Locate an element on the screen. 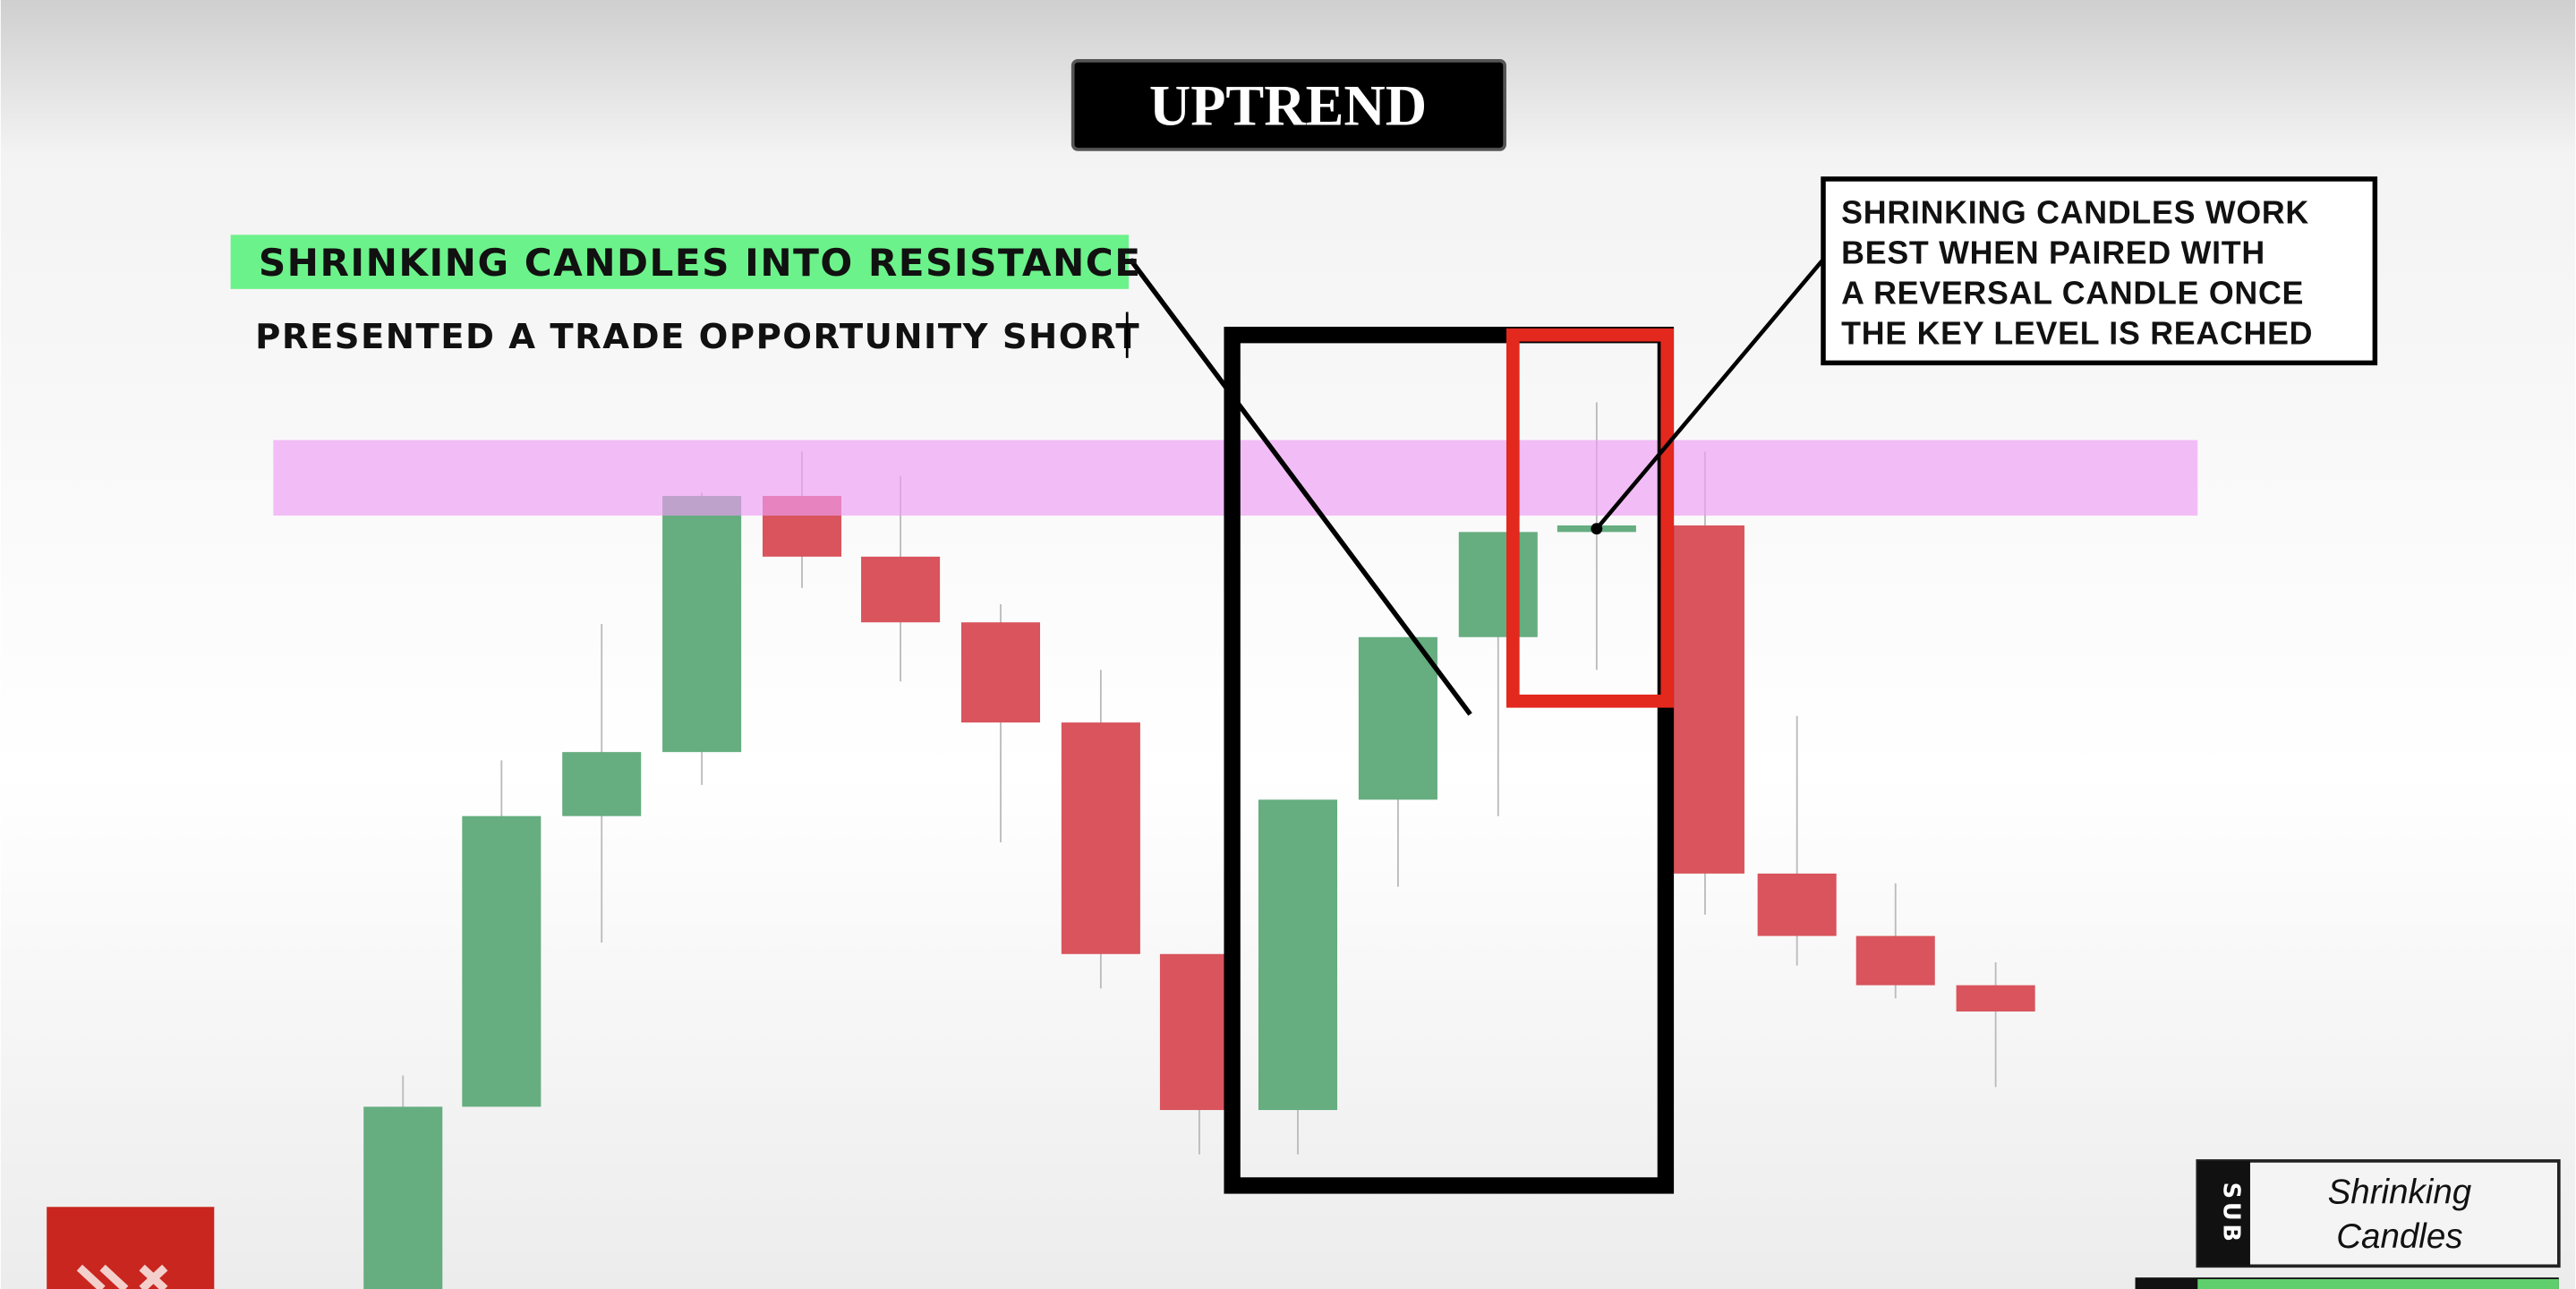 This screenshot has height=1289, width=2576. badge-tag-bg is located at coordinates (2223, 1213).